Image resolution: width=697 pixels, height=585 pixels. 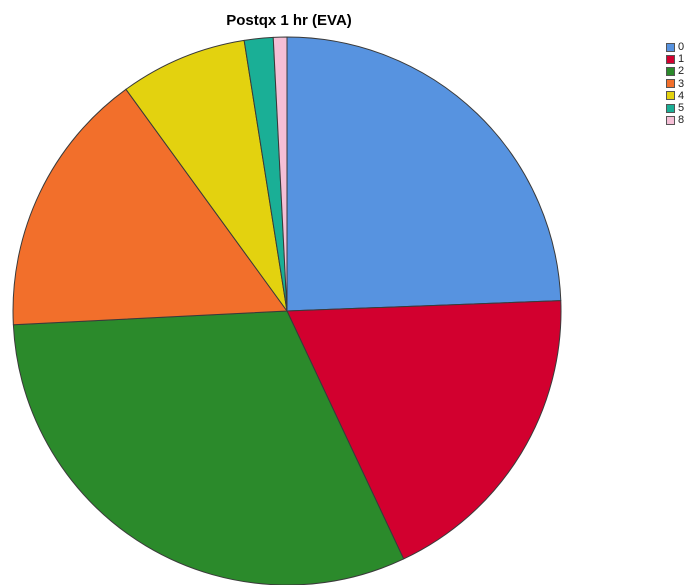 I want to click on legend-item-3: 3, so click(x=675, y=84).